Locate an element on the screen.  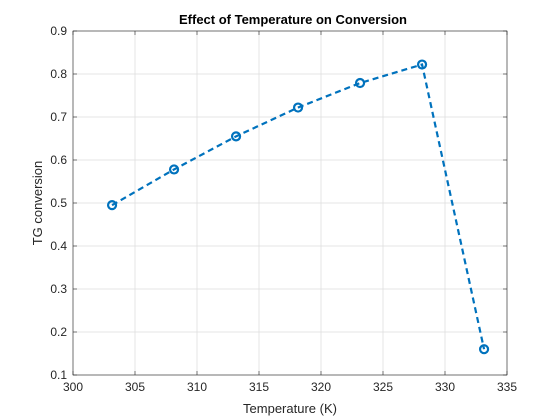
x-tick-label: 305 is located at coordinates (135, 387).